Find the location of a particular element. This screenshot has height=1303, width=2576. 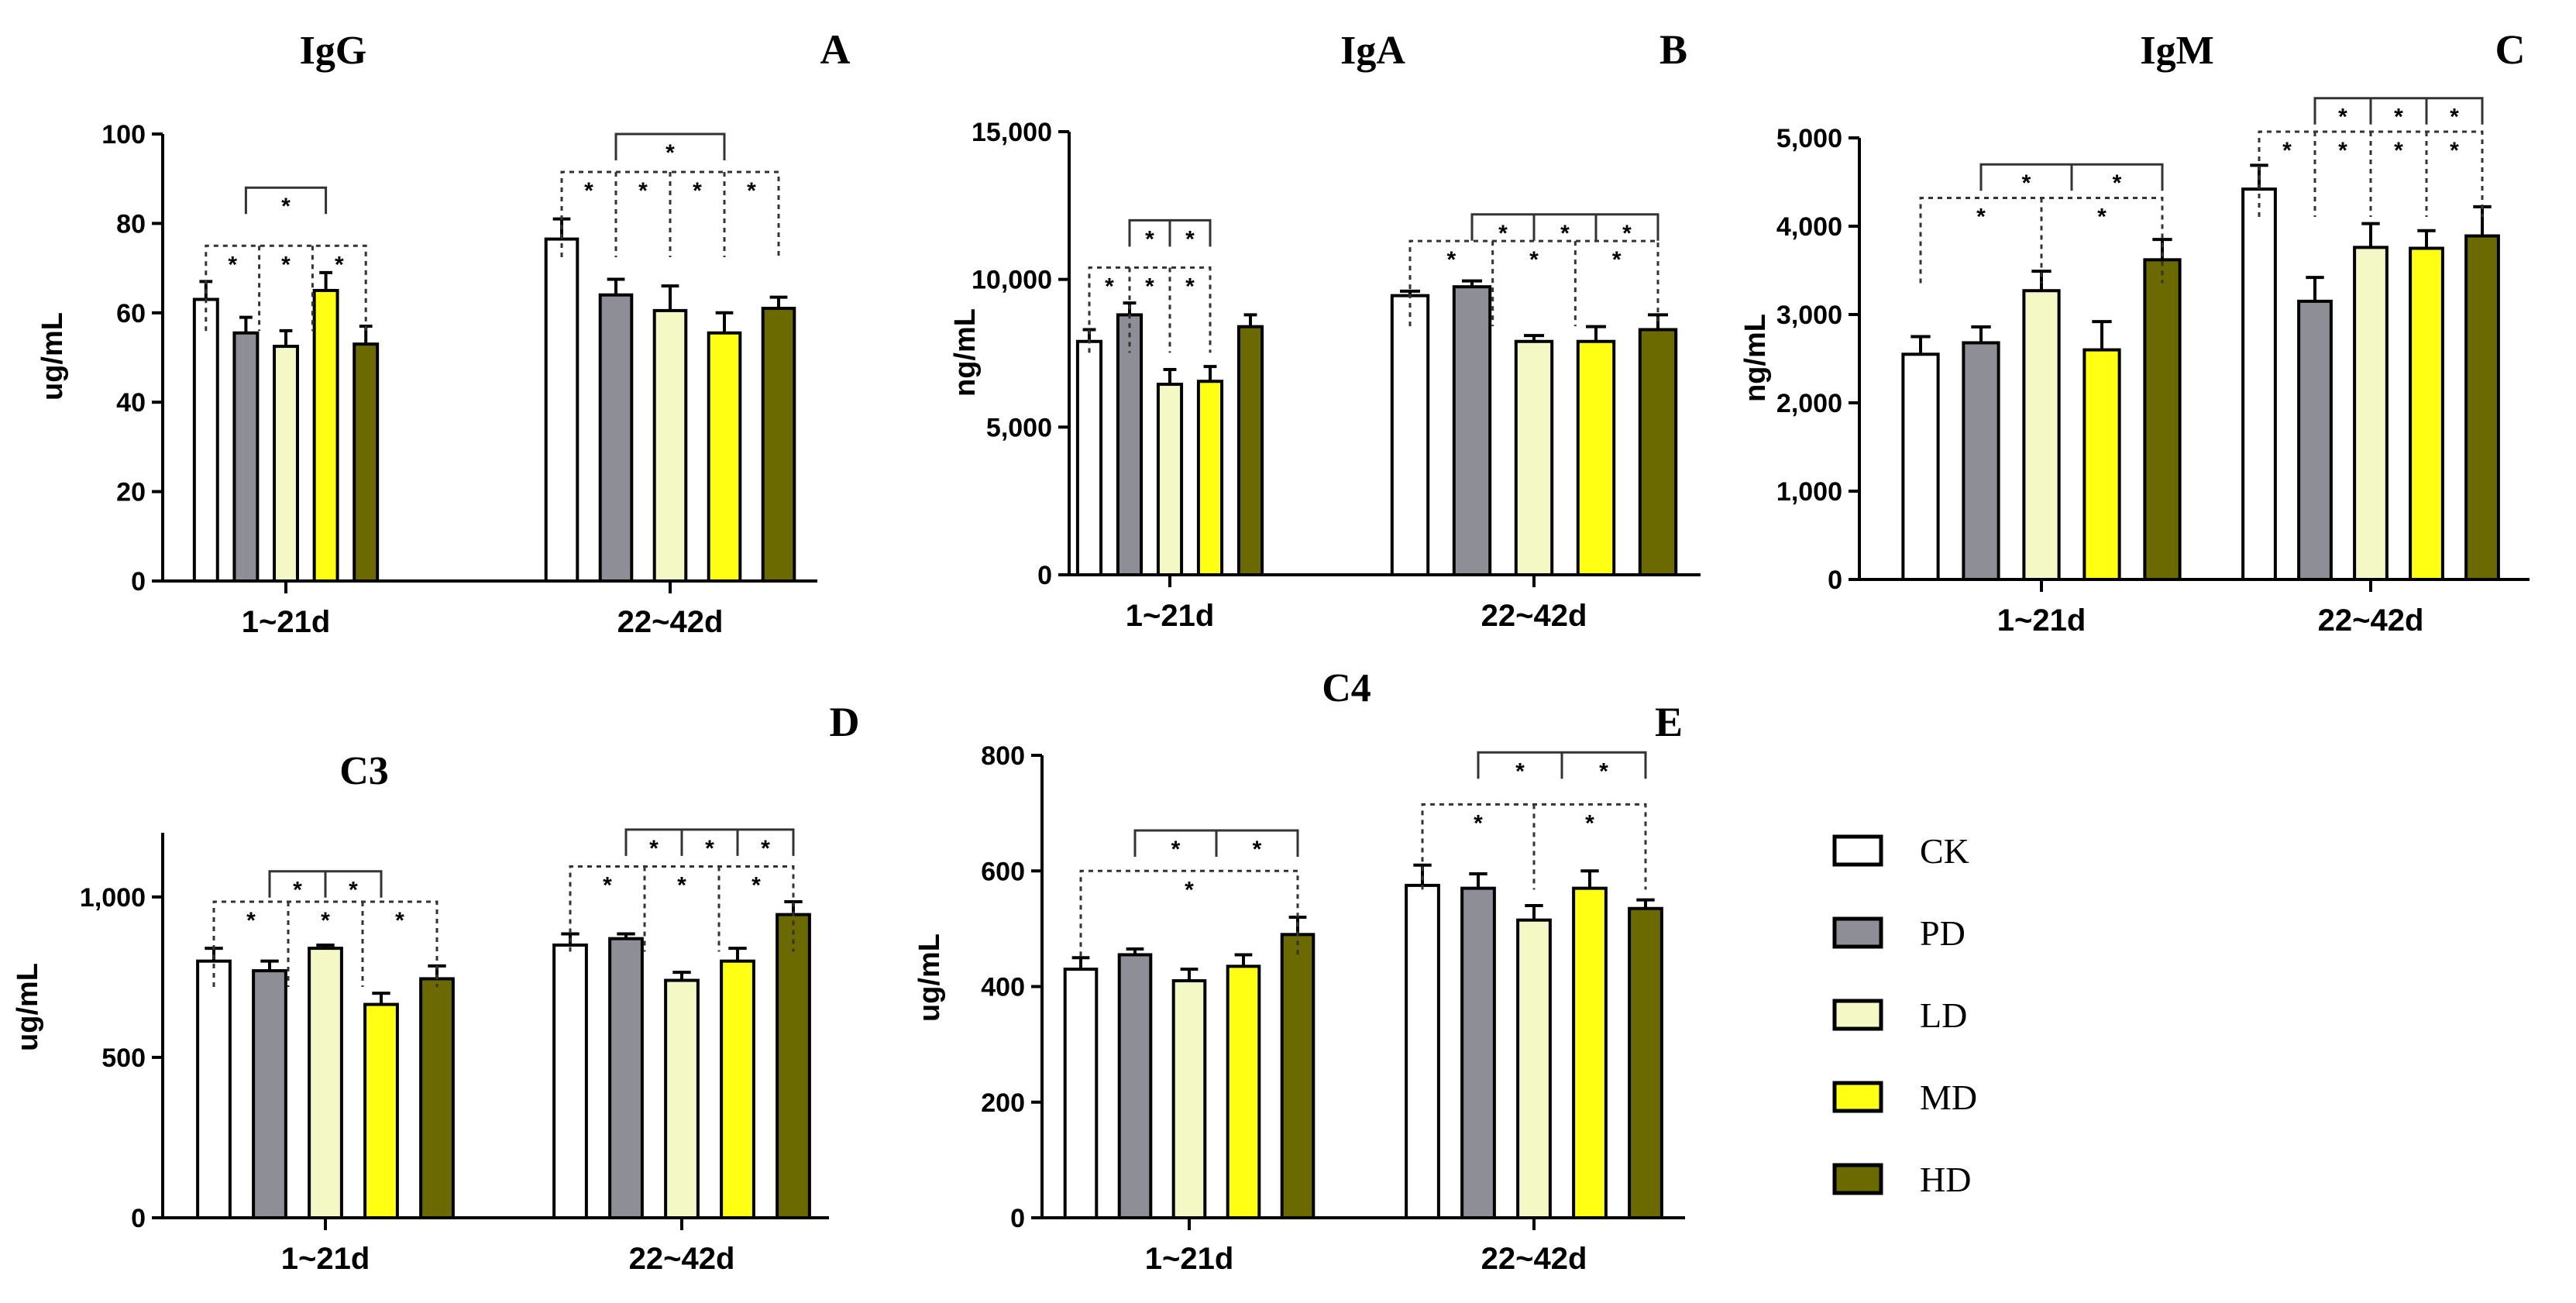

legend-label-md: MD is located at coordinates (1948, 1097).